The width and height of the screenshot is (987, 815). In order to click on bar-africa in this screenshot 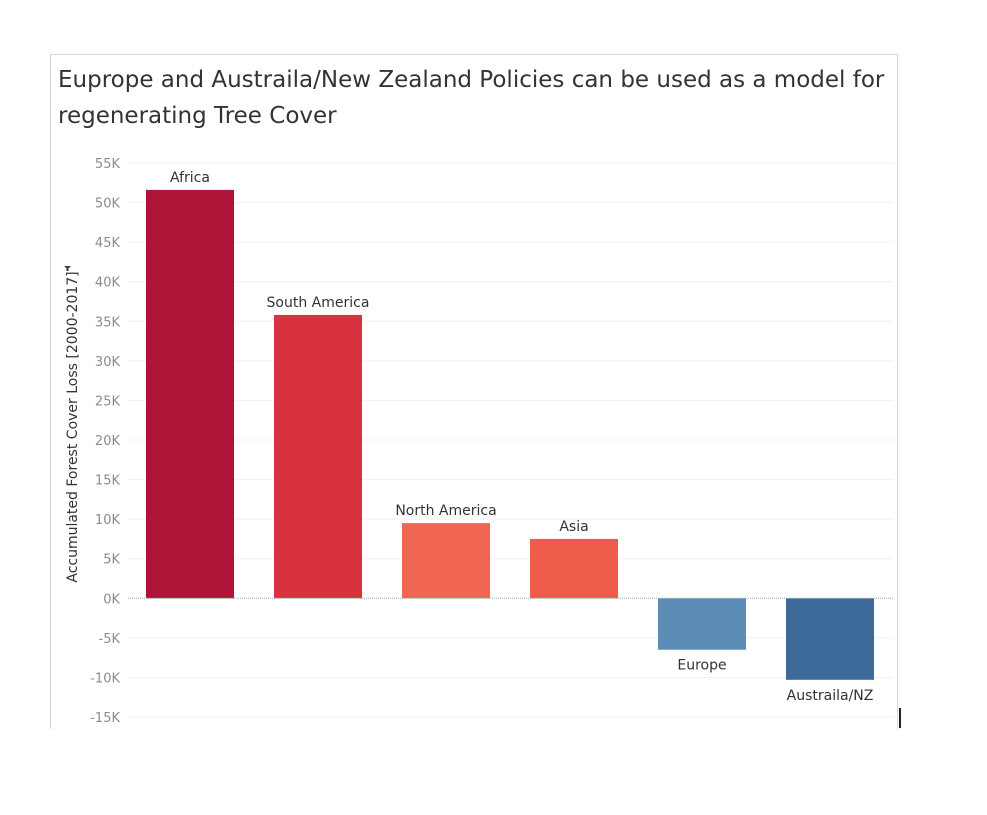, I will do `click(190, 394)`.